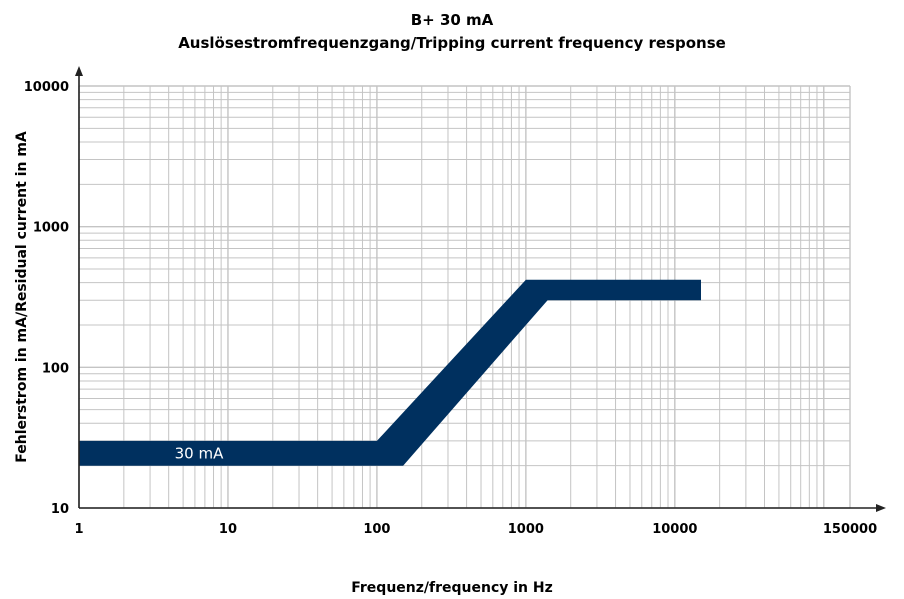  Describe the element at coordinates (55, 368) in the screenshot. I see `y-tick-label: 100` at that location.